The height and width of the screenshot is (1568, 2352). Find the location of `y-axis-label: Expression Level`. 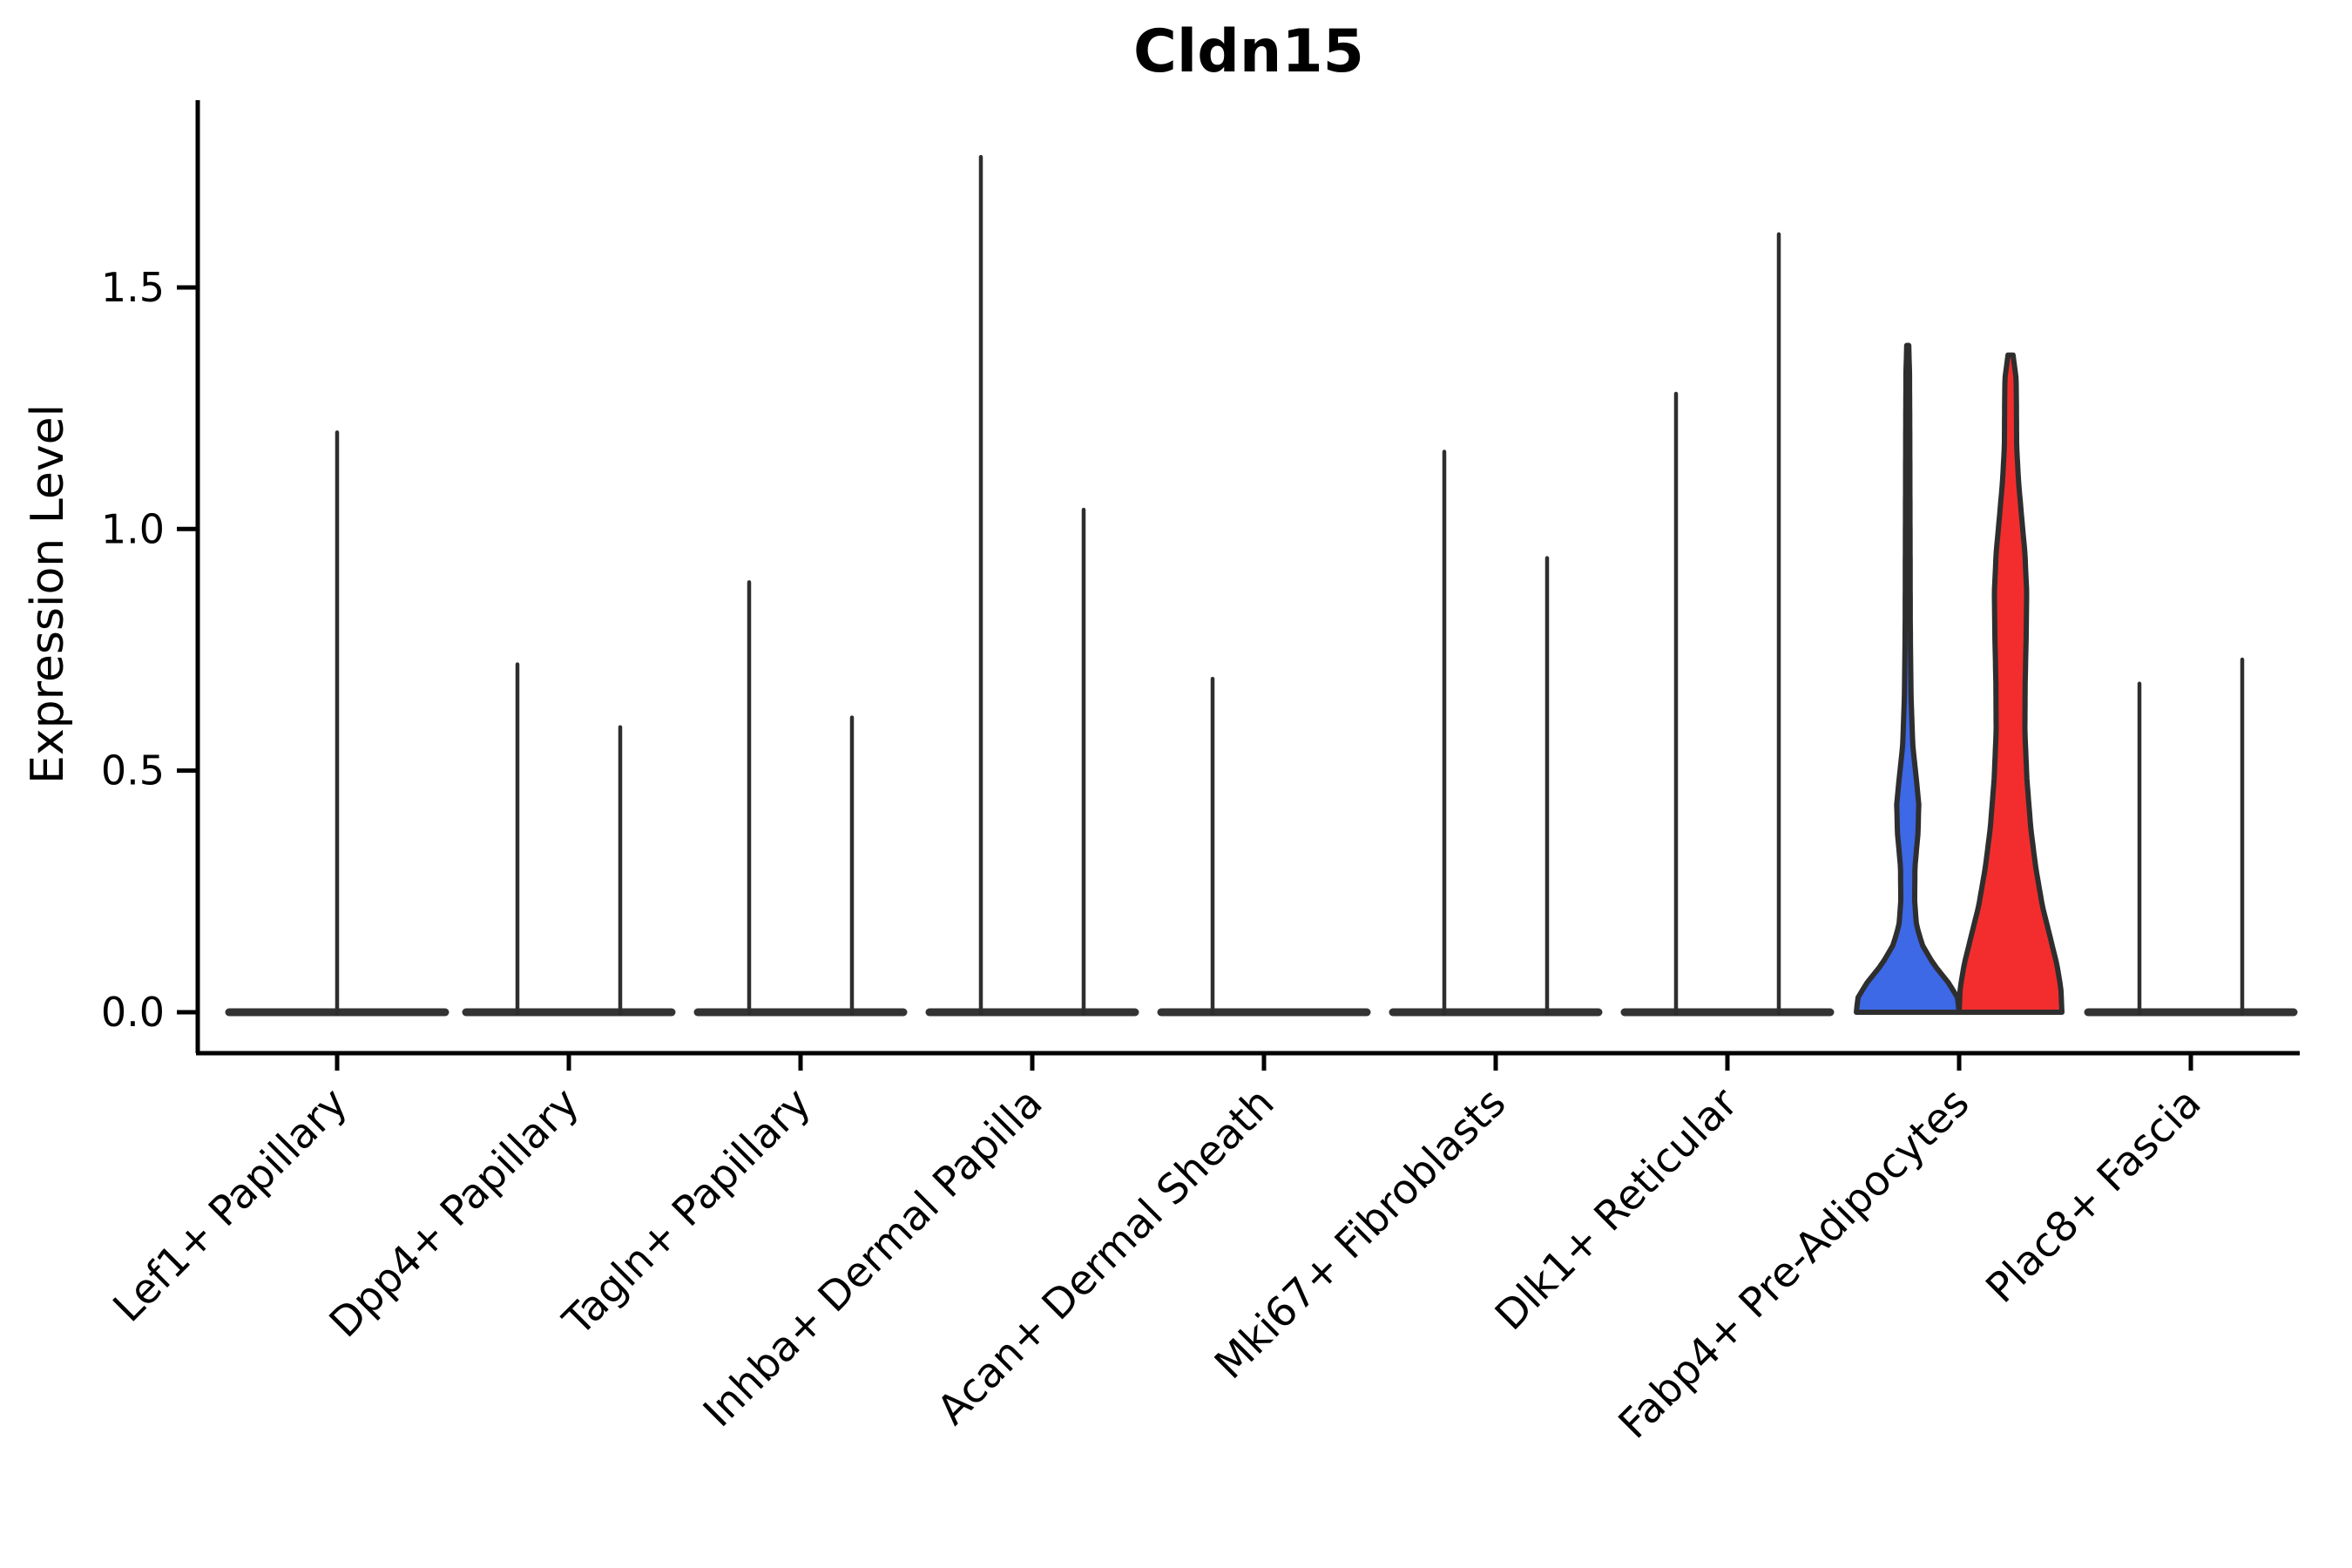

y-axis-label: Expression Level is located at coordinates (48, 594).